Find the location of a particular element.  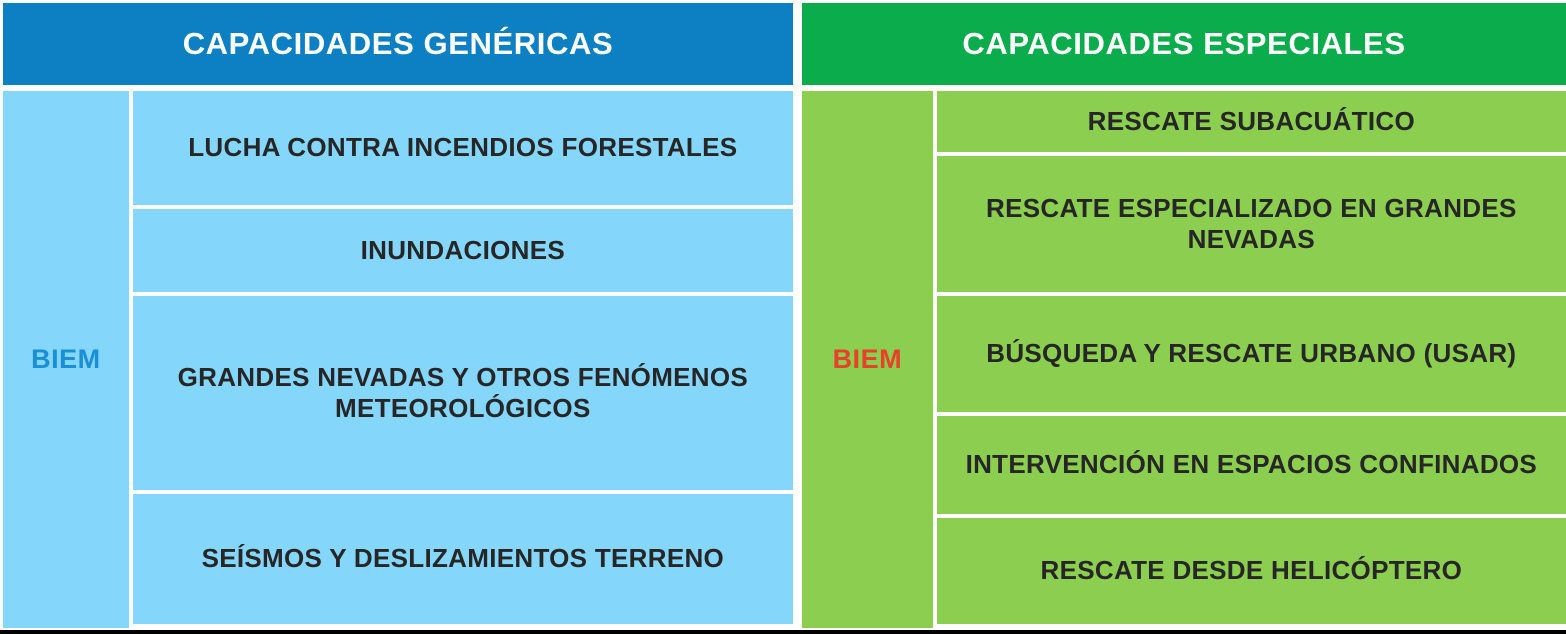

generic-unit-cell-biem: BIEM is located at coordinates (68, 359).